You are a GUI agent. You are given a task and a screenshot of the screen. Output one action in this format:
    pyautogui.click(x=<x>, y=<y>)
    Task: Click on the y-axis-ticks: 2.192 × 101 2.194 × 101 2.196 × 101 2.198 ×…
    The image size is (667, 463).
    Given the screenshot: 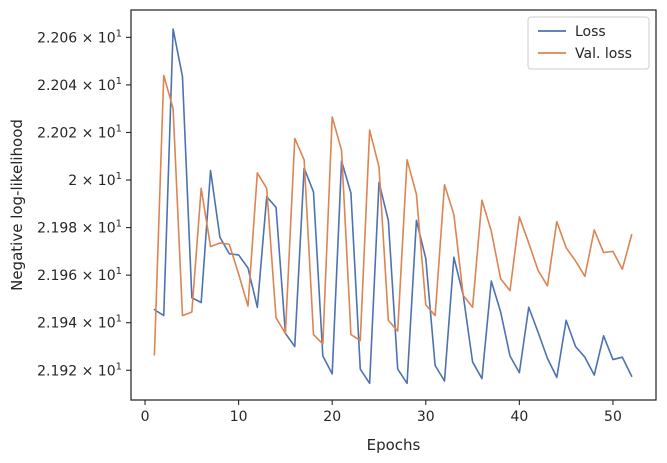 What is the action you would take?
    pyautogui.click(x=84, y=203)
    